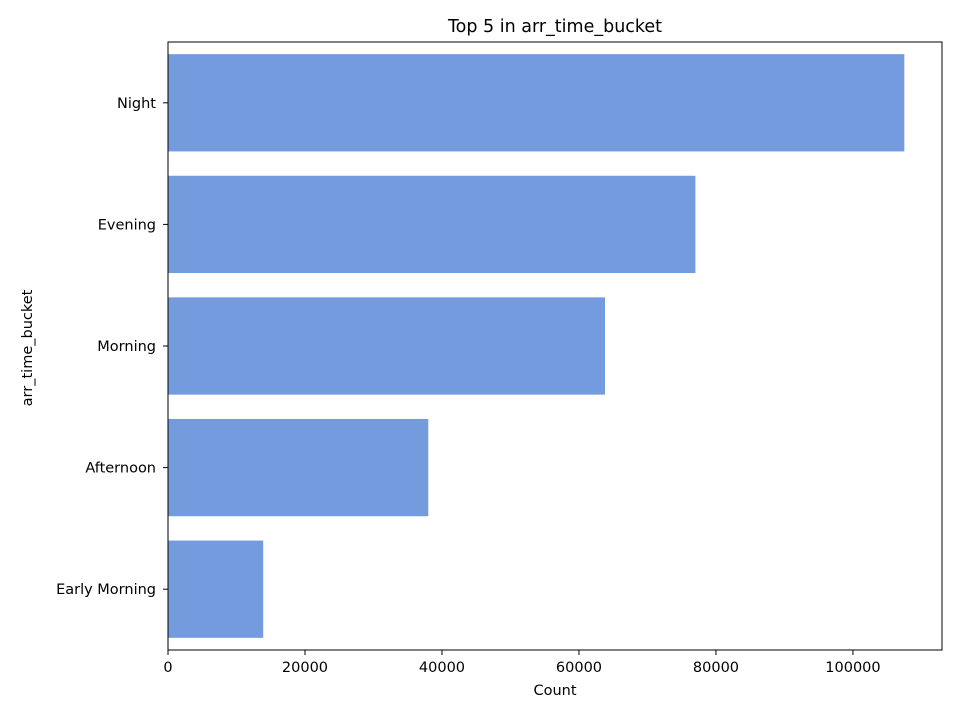 The height and width of the screenshot is (720, 960). I want to click on bar-night, so click(536, 103).